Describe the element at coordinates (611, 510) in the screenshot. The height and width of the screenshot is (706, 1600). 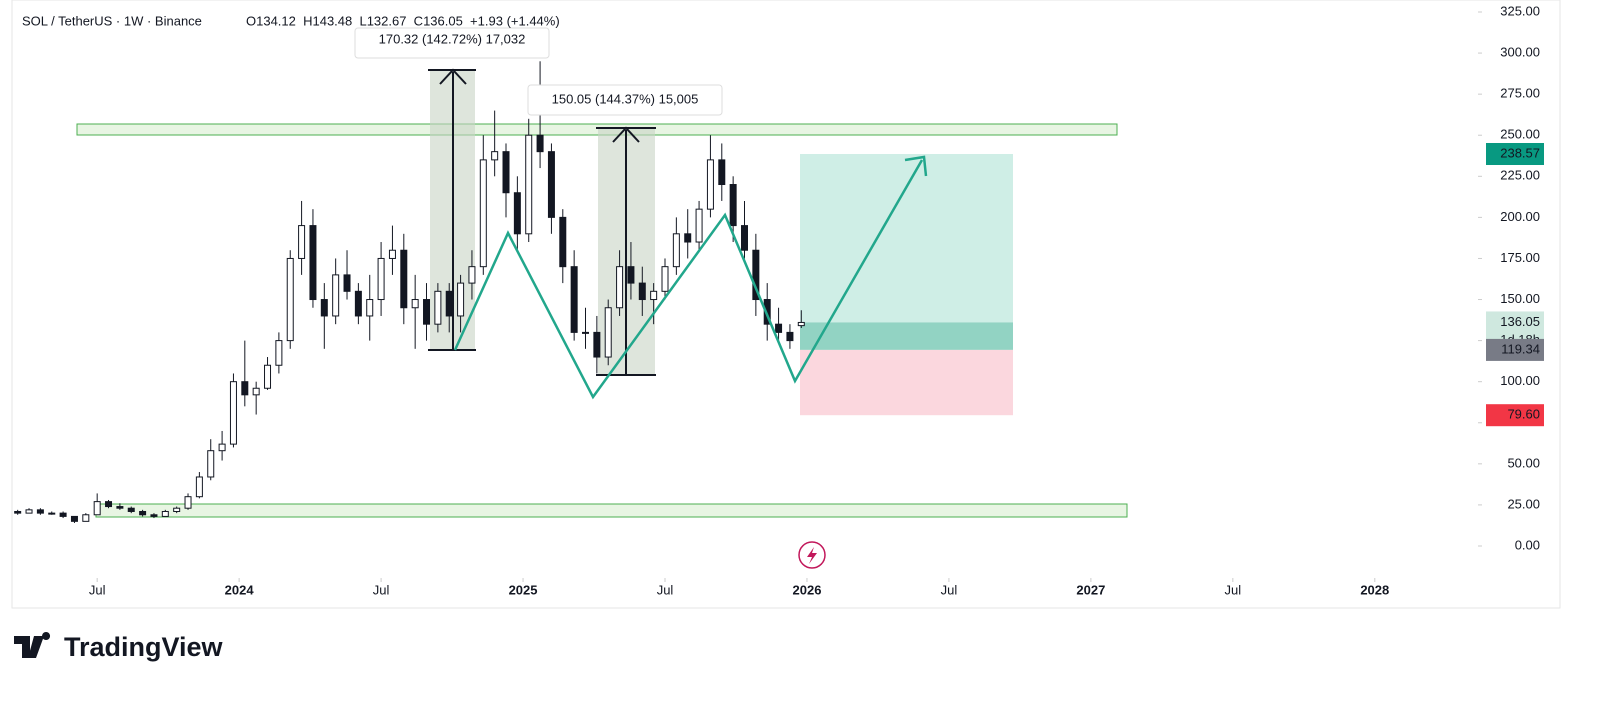
I see `support-zone` at that location.